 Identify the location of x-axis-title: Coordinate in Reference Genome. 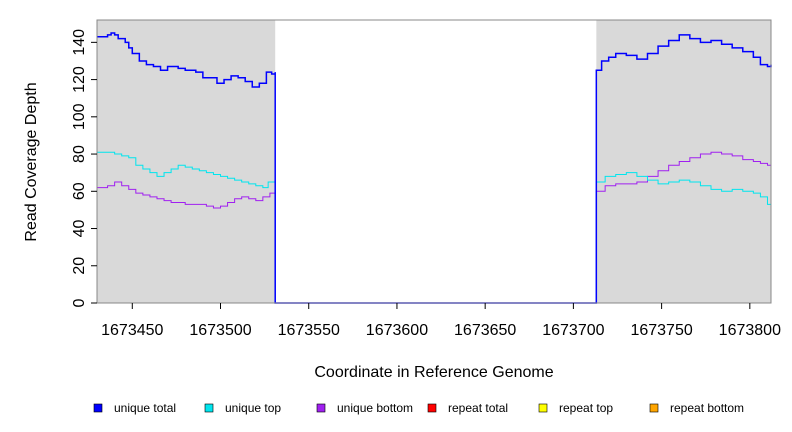
(433, 372).